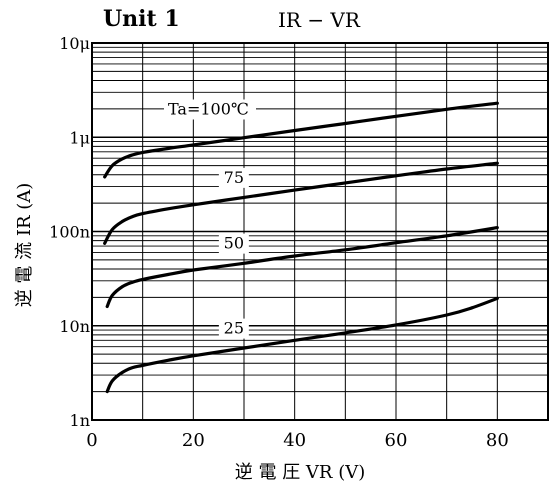 This screenshot has height=492, width=558. I want to click on series-label: 75, so click(234, 177).